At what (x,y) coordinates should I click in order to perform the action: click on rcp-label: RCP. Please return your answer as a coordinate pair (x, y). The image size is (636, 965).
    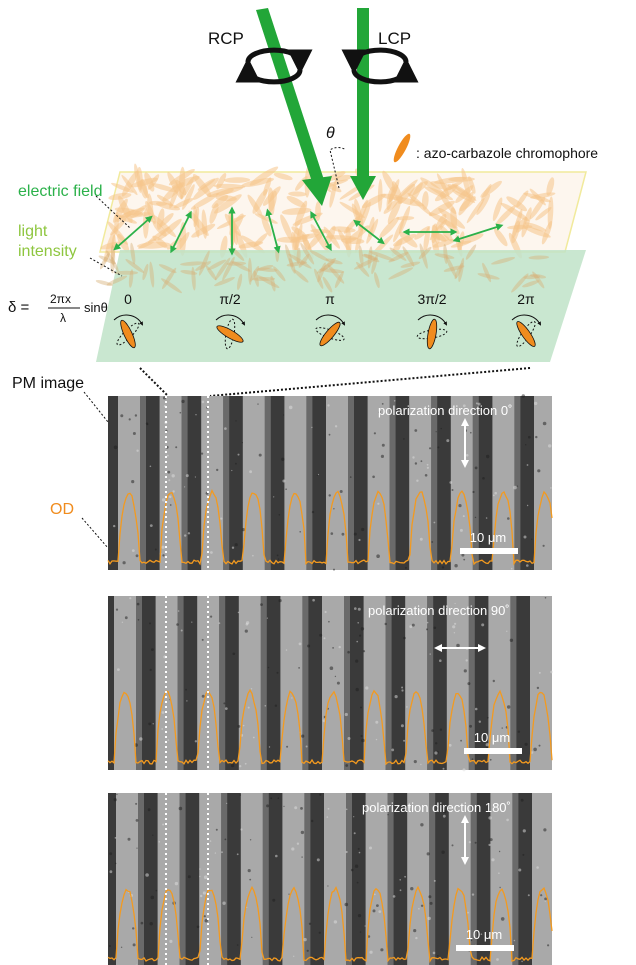
    Looking at the image, I should click on (226, 38).